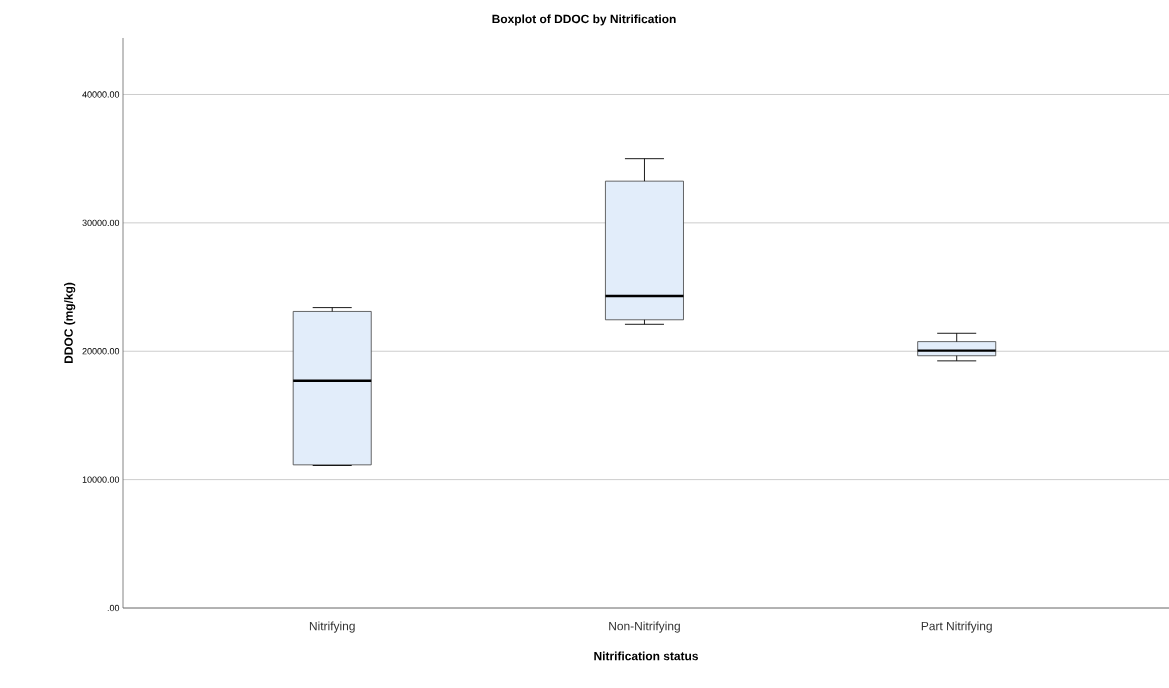 The height and width of the screenshot is (688, 1169). What do you see at coordinates (644, 627) in the screenshot?
I see `x-tick-label: Non-Nitrifying` at bounding box center [644, 627].